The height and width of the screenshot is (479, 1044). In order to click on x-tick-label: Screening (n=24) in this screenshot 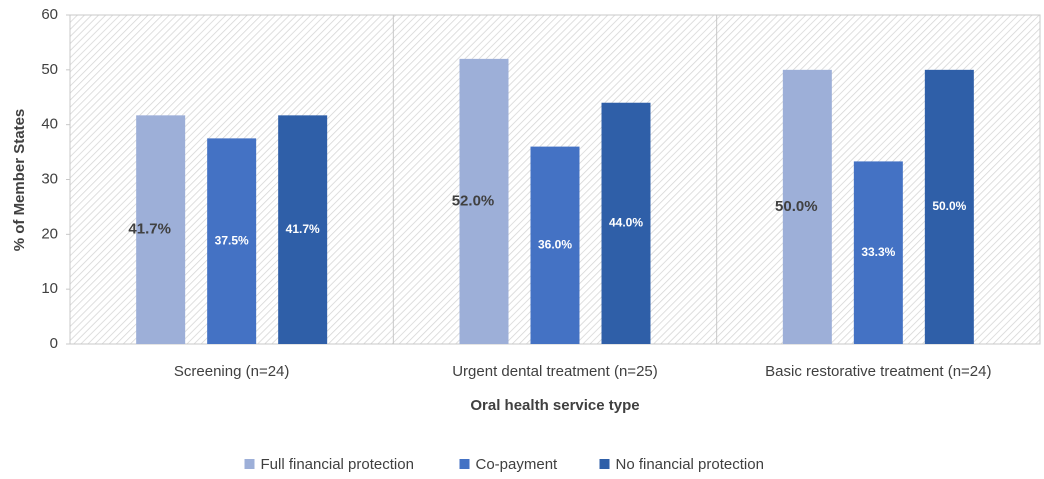, I will do `click(232, 371)`.